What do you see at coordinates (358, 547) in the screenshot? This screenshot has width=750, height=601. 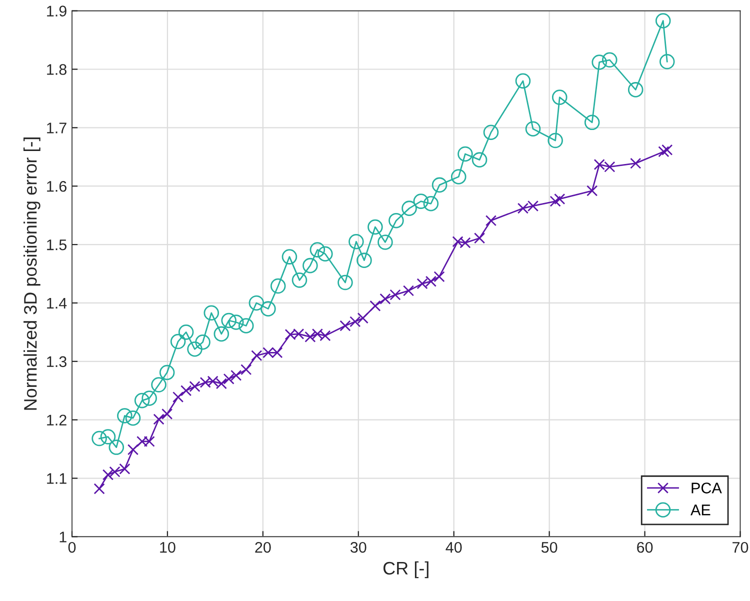 I see `x-tick-label: 30` at bounding box center [358, 547].